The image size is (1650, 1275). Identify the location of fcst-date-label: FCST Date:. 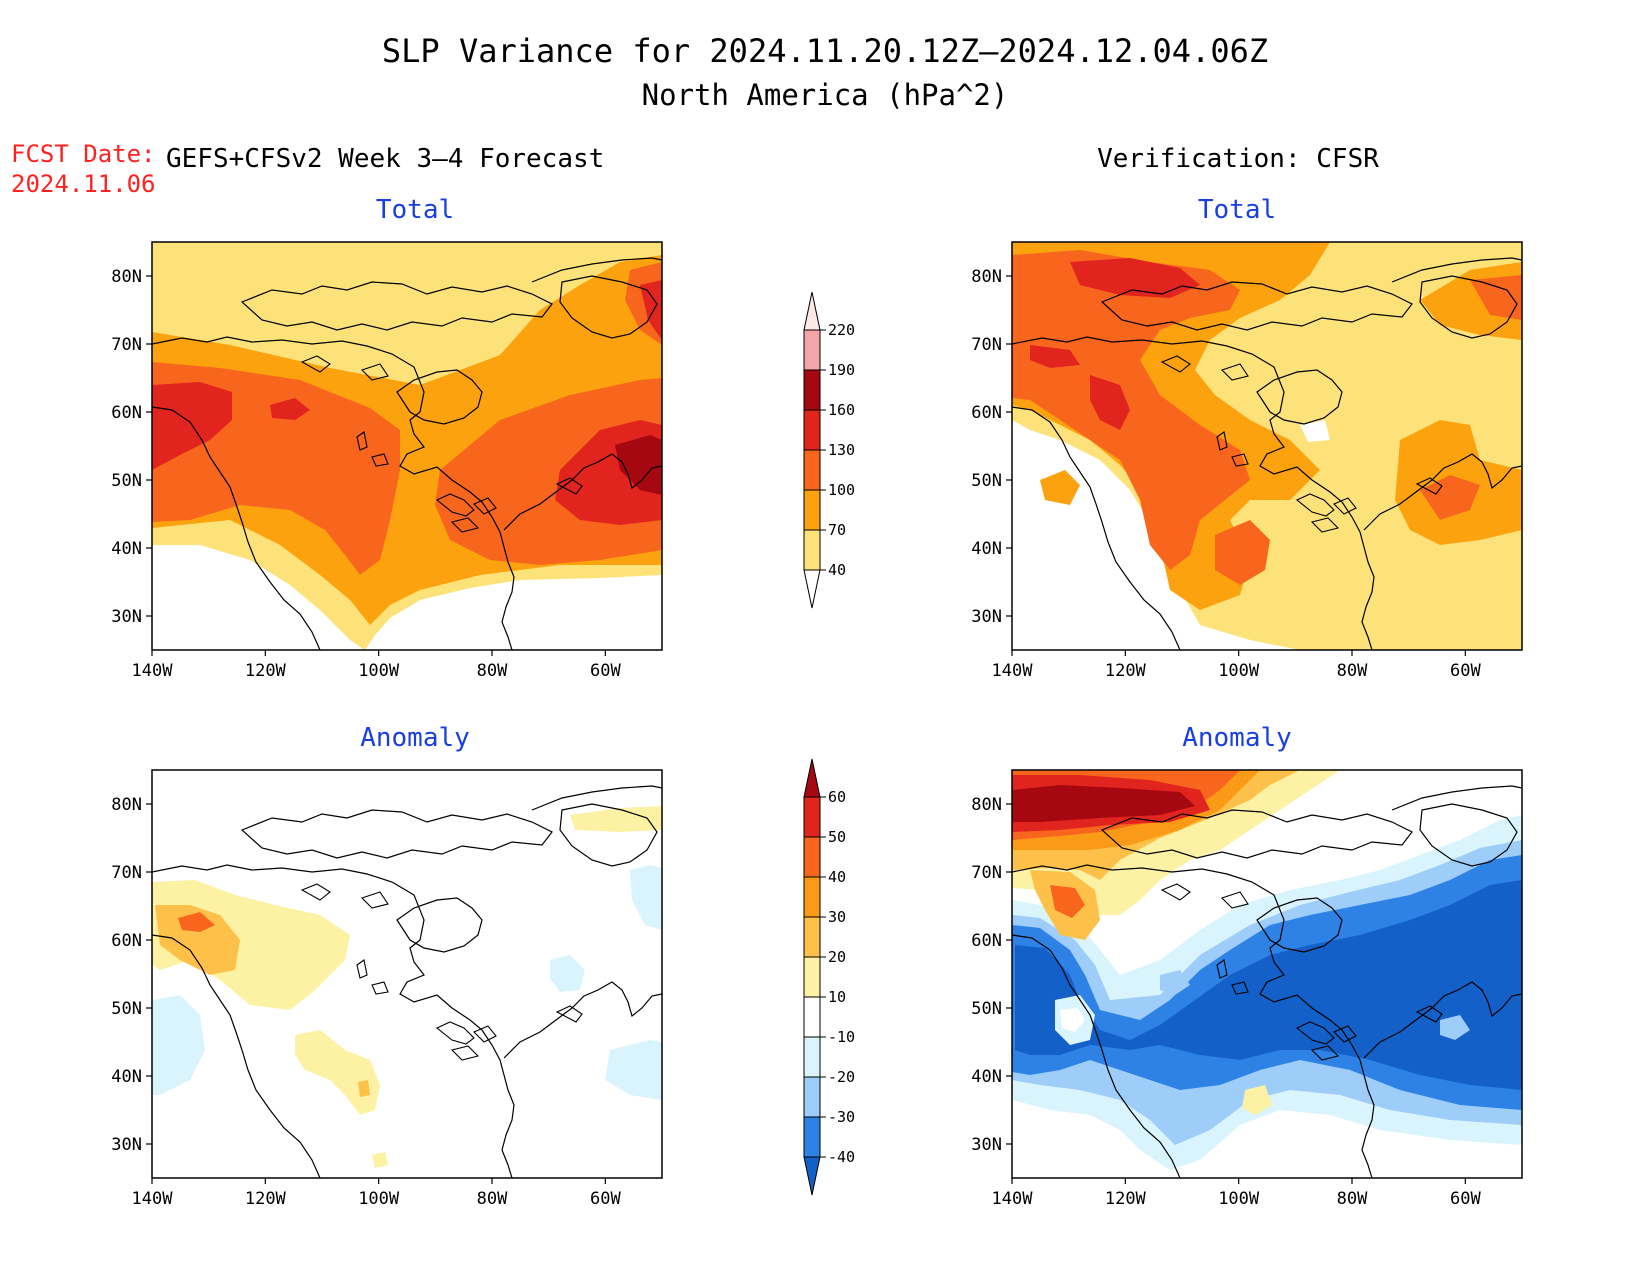
(83, 154).